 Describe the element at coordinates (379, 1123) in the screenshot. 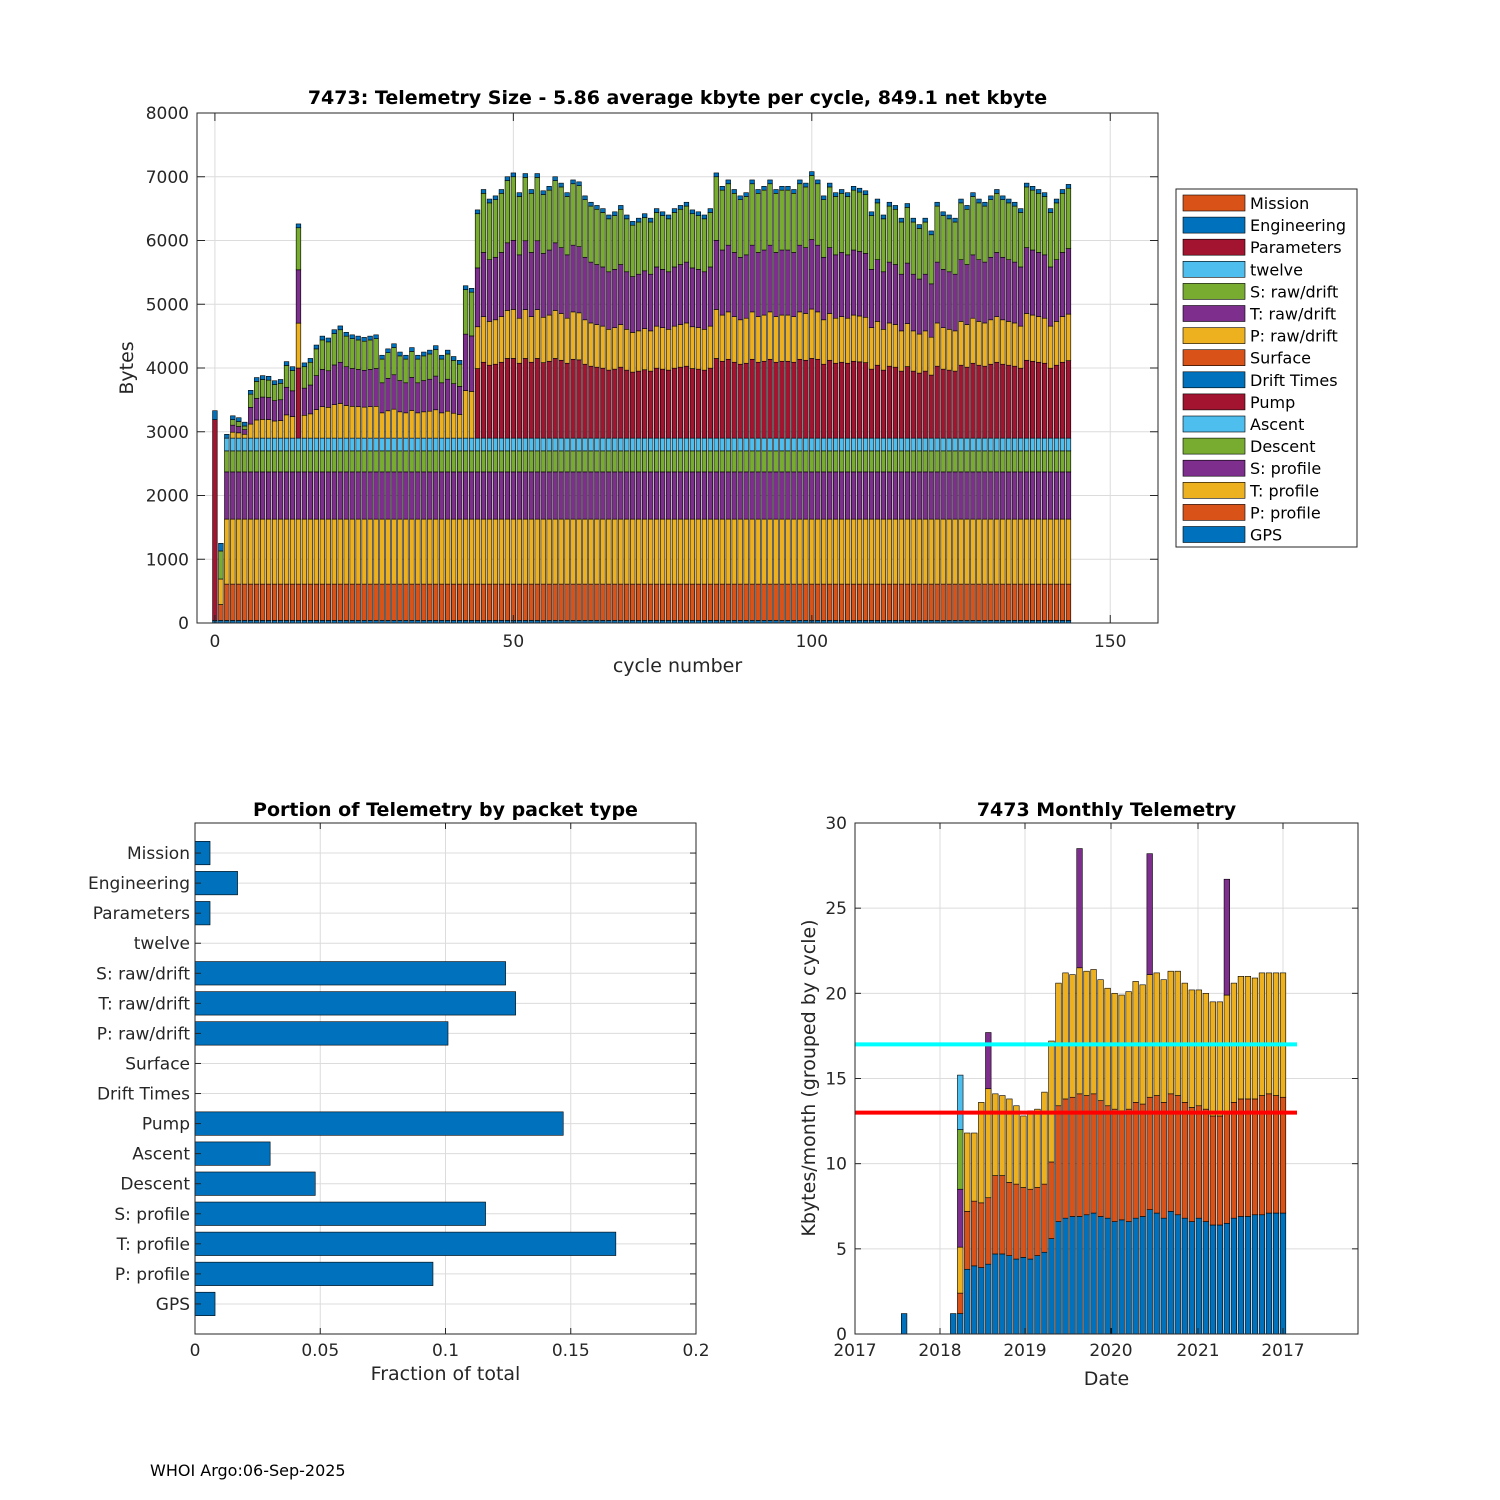

I see `bar` at that location.